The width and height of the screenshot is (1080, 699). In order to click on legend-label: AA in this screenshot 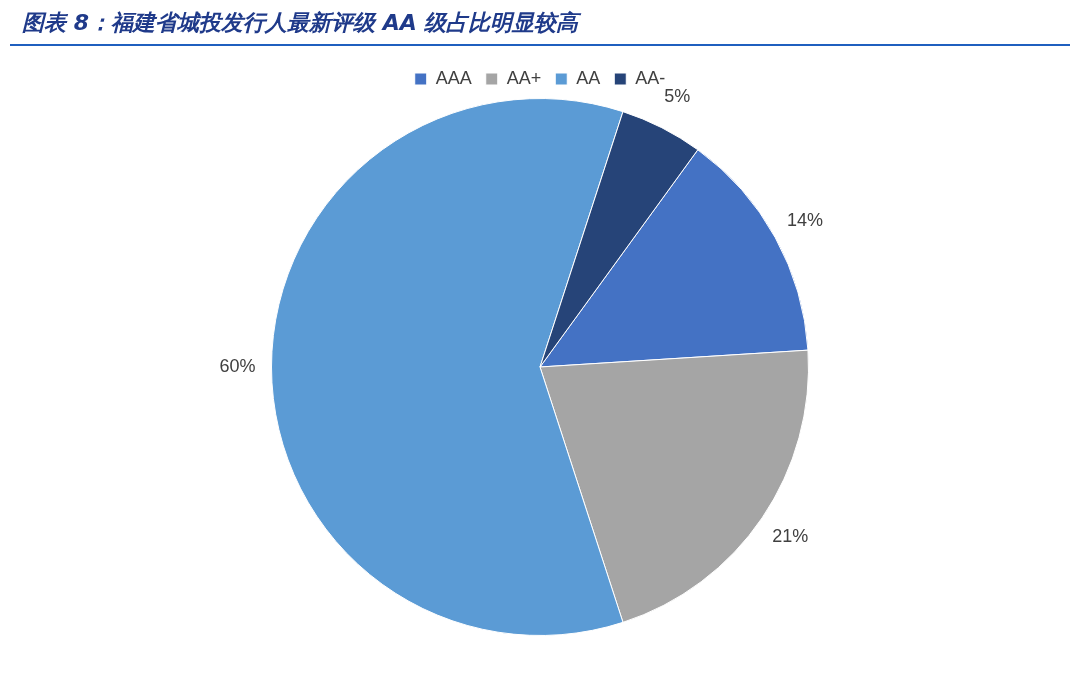, I will do `click(588, 77)`.